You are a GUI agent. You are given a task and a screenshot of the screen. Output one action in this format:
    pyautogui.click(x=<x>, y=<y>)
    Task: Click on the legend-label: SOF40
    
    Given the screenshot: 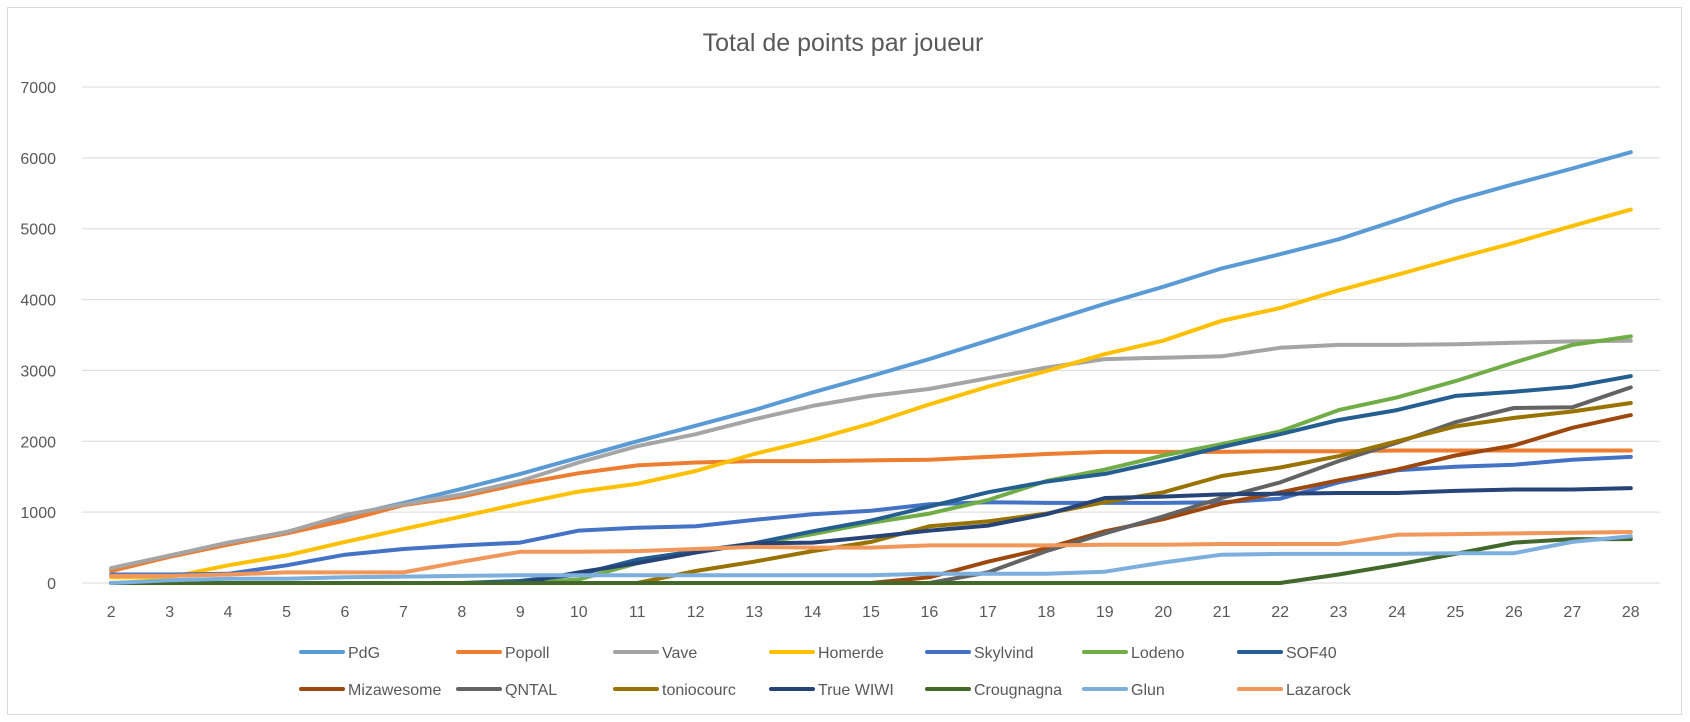 What is the action you would take?
    pyautogui.click(x=1311, y=653)
    